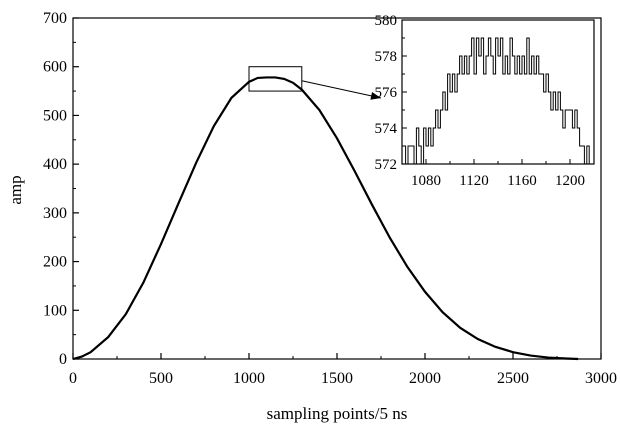  I want to click on y-axis-label: amp, so click(15, 189).